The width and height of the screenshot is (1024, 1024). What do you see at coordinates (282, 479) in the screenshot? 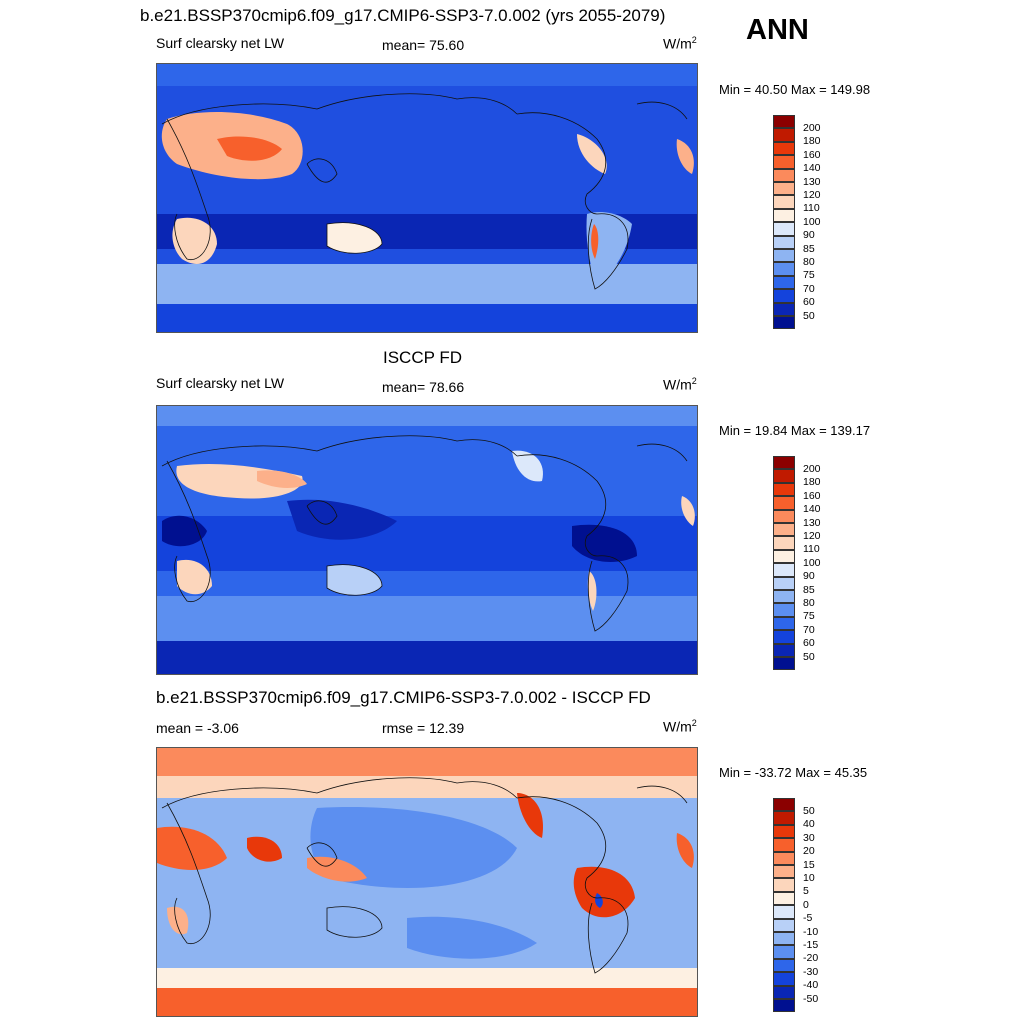
I see `arabia-warm` at bounding box center [282, 479].